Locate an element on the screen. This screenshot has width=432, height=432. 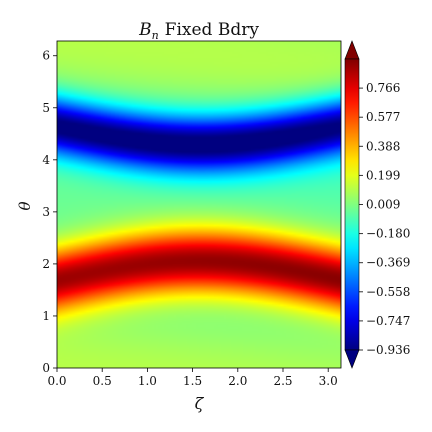
y-tick-label: 6 is located at coordinates (46, 56).